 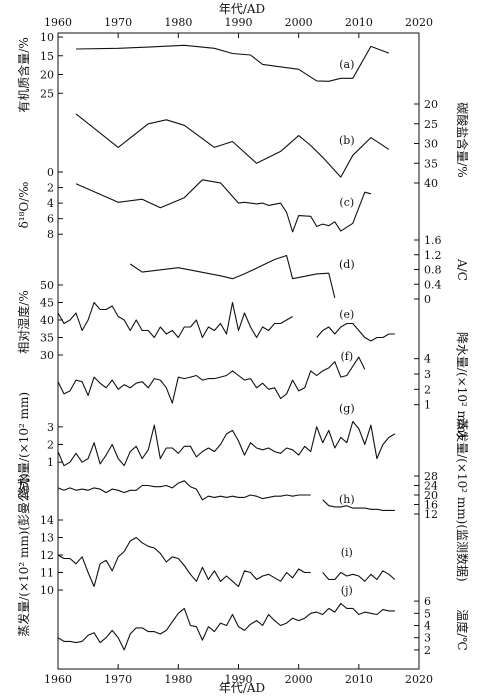 I want to click on x-tick-label-top-5: 2010, so click(x=359, y=22).